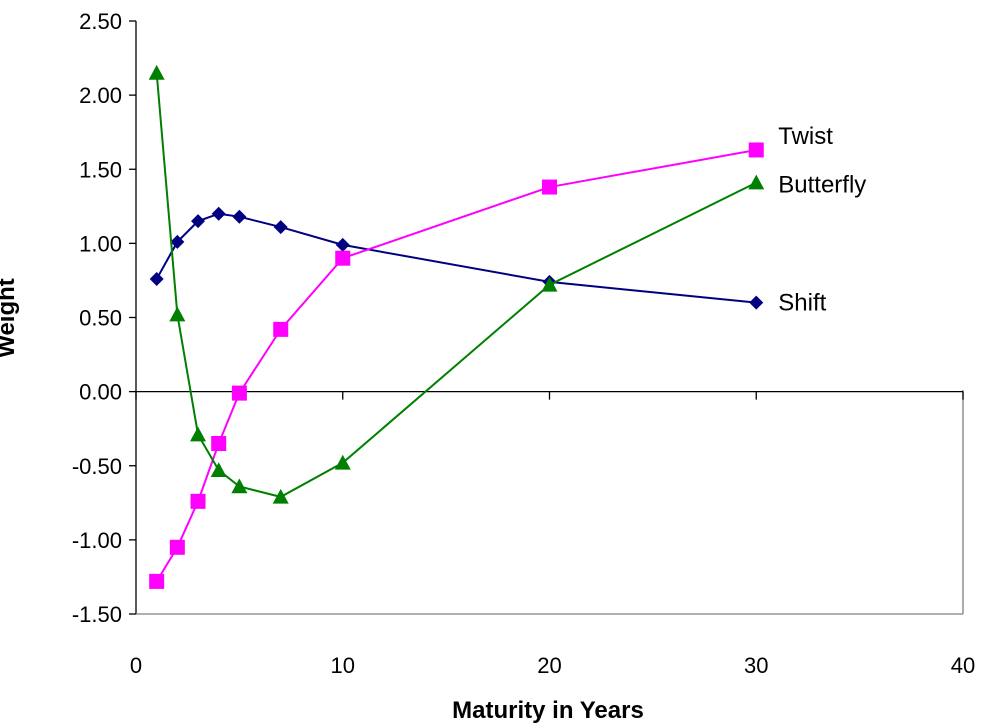 The width and height of the screenshot is (983, 728). I want to click on x-tick-label: 30, so click(756, 665).